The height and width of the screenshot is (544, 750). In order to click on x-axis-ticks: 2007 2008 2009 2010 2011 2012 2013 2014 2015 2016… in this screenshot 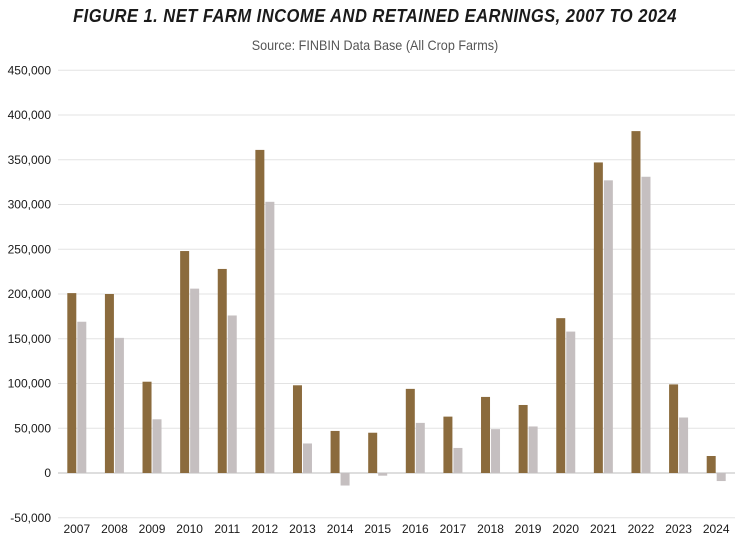, I will do `click(396, 529)`.